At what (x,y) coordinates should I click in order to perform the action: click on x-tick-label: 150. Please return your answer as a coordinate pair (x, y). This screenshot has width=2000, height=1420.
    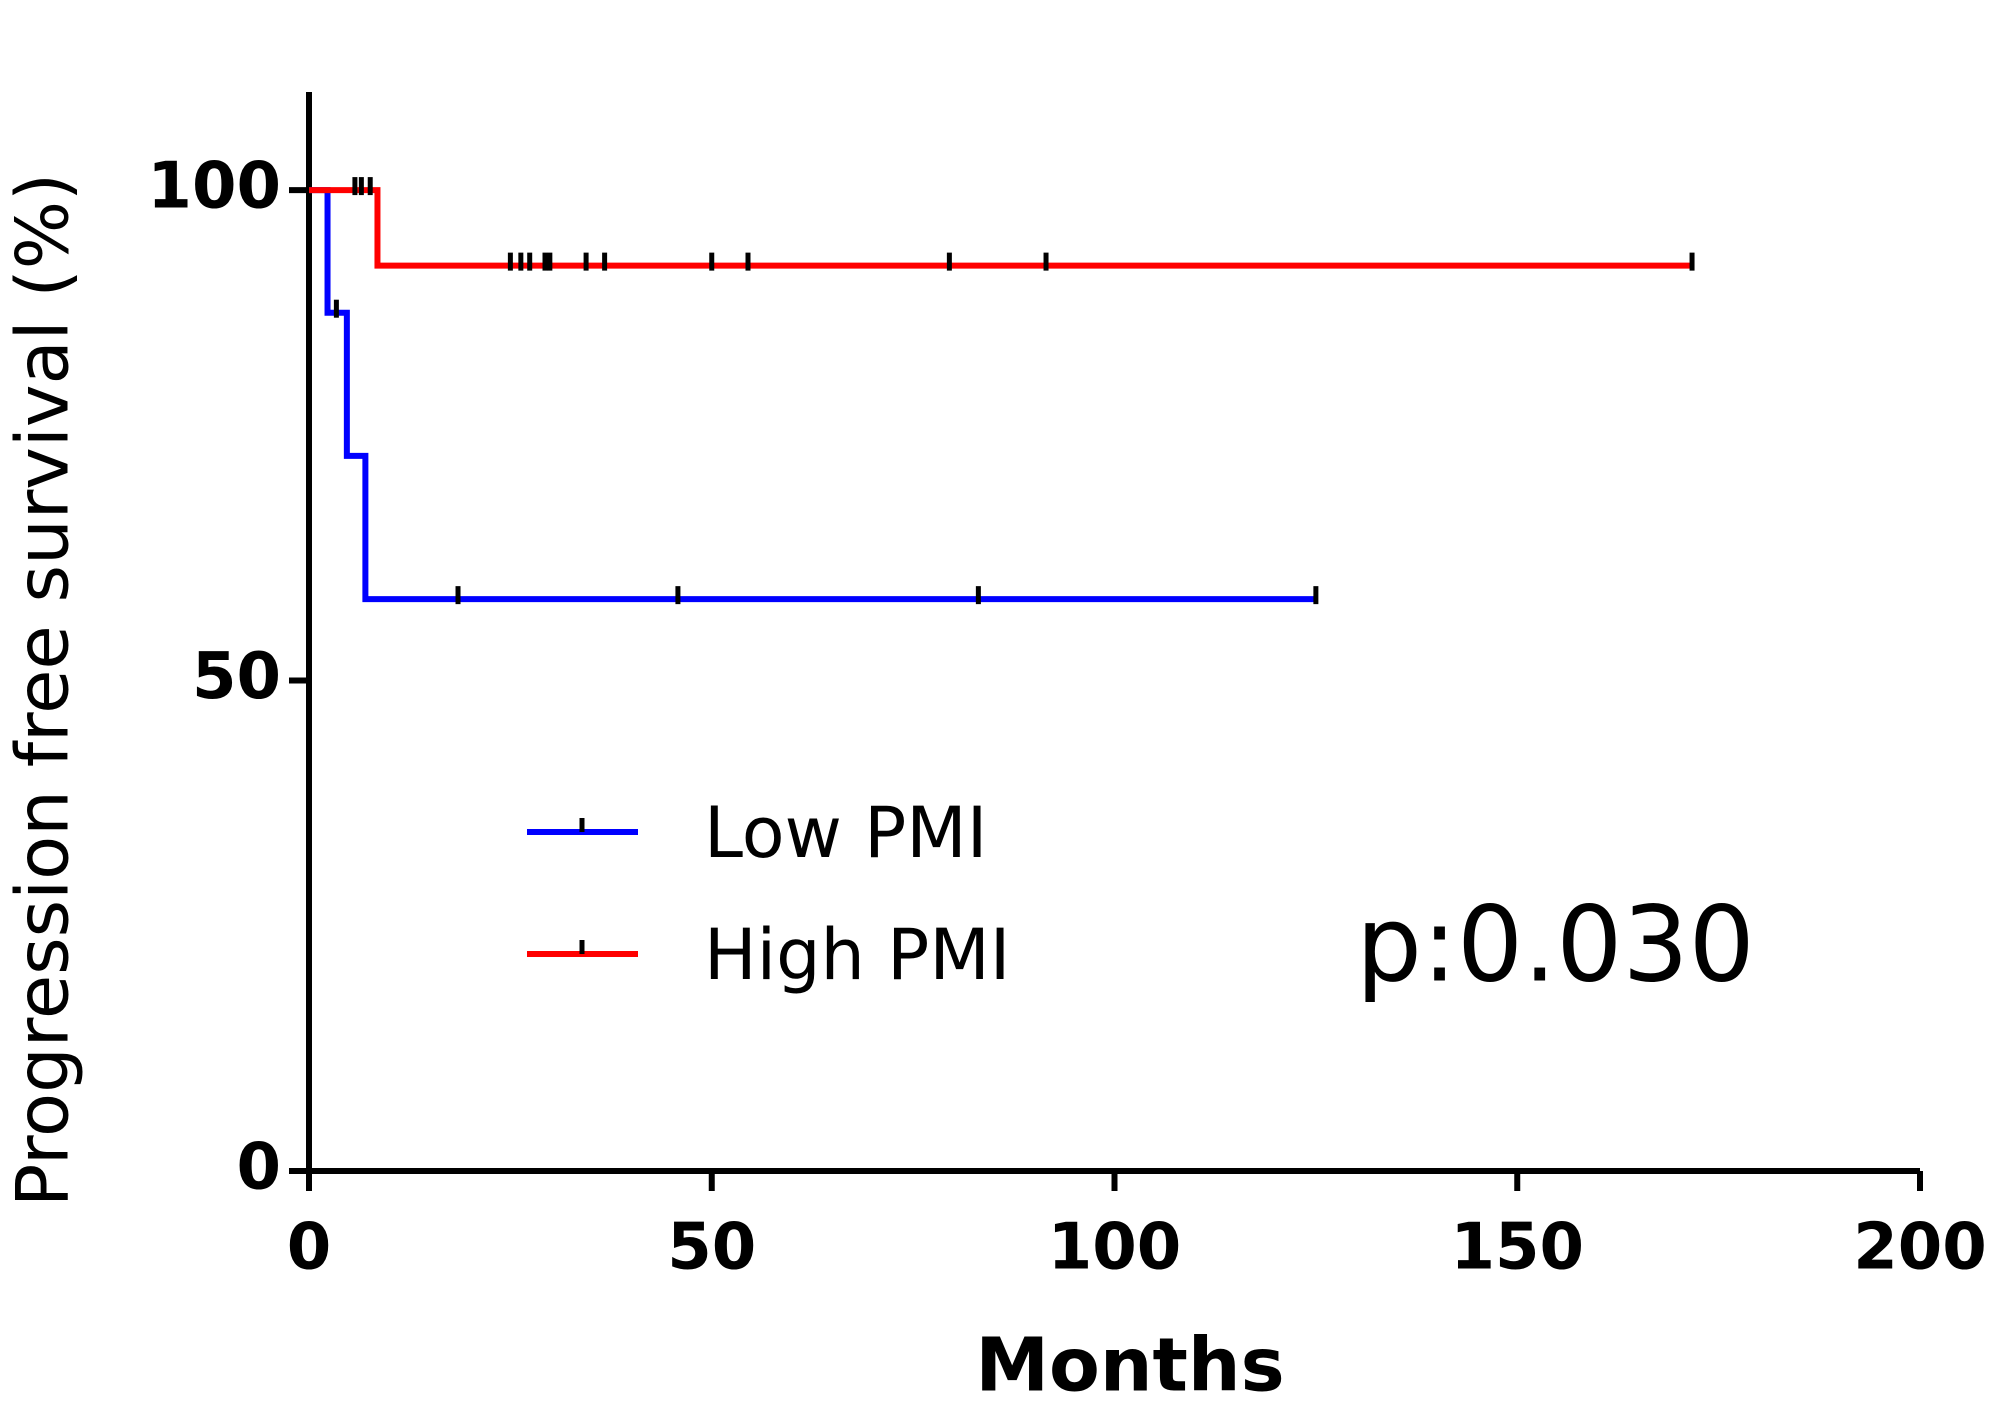
    Looking at the image, I should click on (1517, 1248).